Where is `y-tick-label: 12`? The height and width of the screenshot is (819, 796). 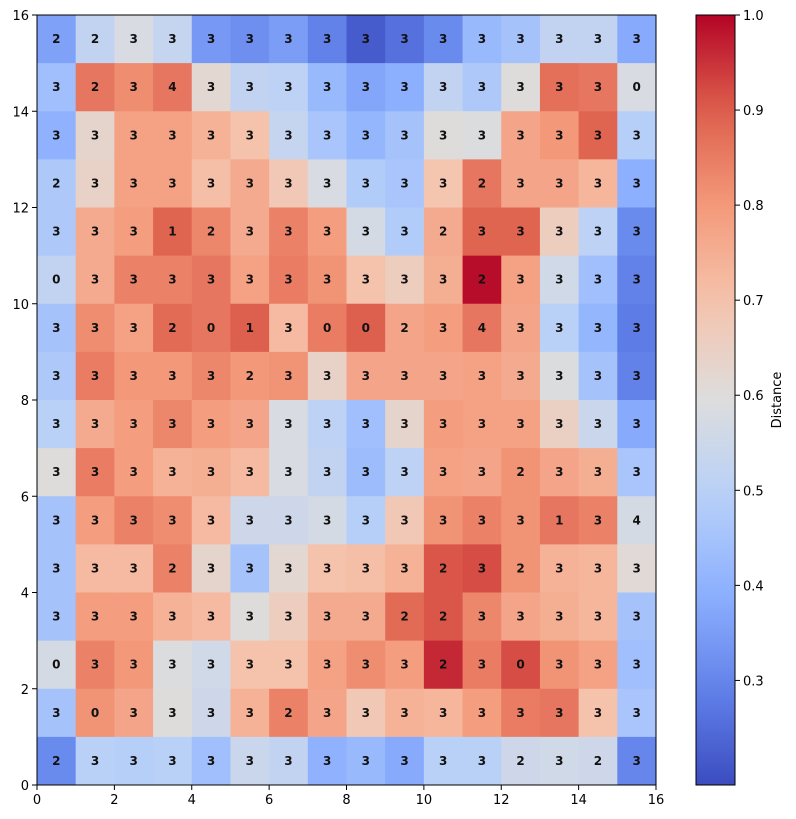 y-tick-label: 12 is located at coordinates (20, 209).